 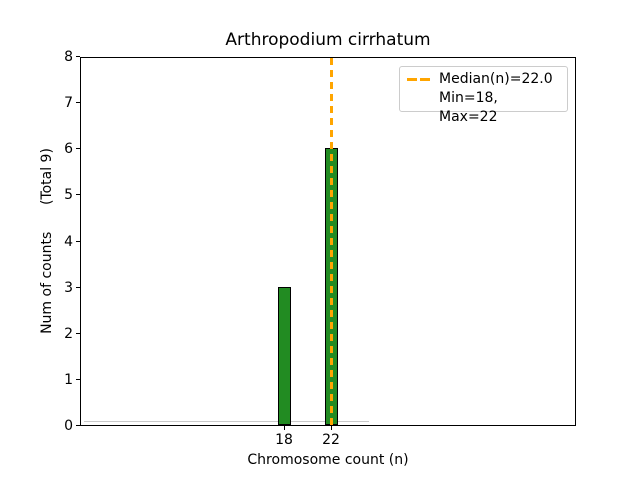 I want to click on y-tick-label-6: 6, so click(x=68, y=149).